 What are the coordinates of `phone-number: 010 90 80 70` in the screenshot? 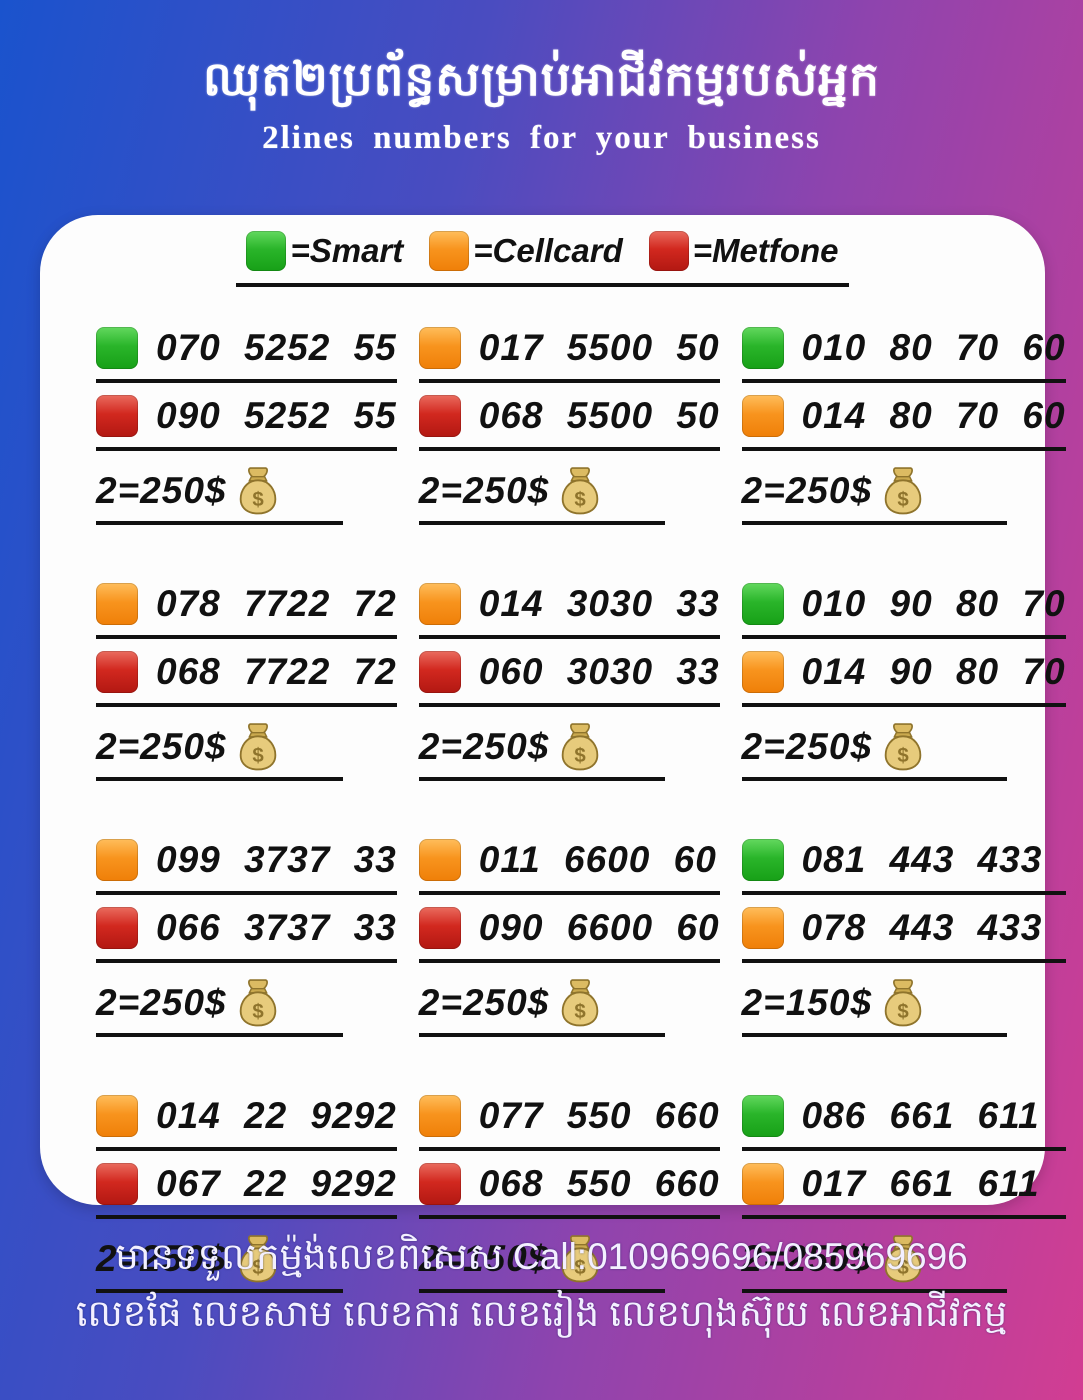 It's located at (933, 603).